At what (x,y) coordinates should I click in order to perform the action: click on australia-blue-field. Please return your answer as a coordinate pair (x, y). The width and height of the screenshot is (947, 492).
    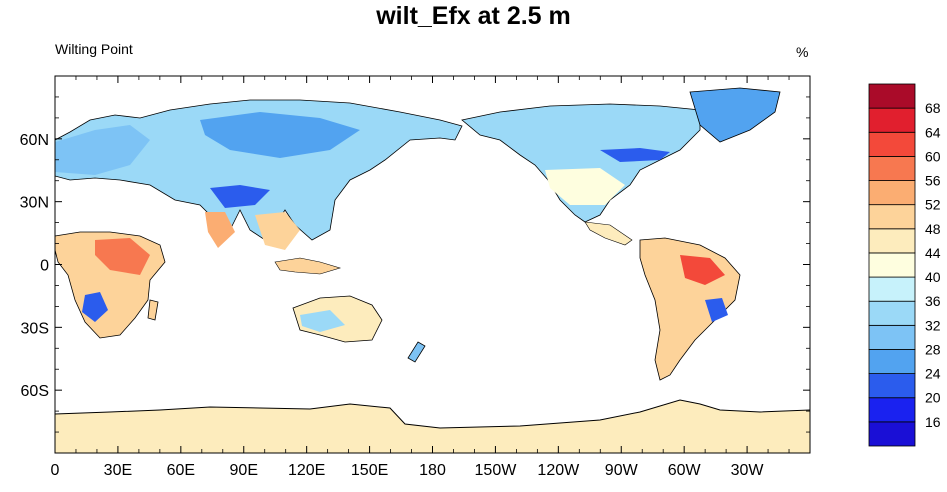
    Looking at the image, I should click on (322, 321).